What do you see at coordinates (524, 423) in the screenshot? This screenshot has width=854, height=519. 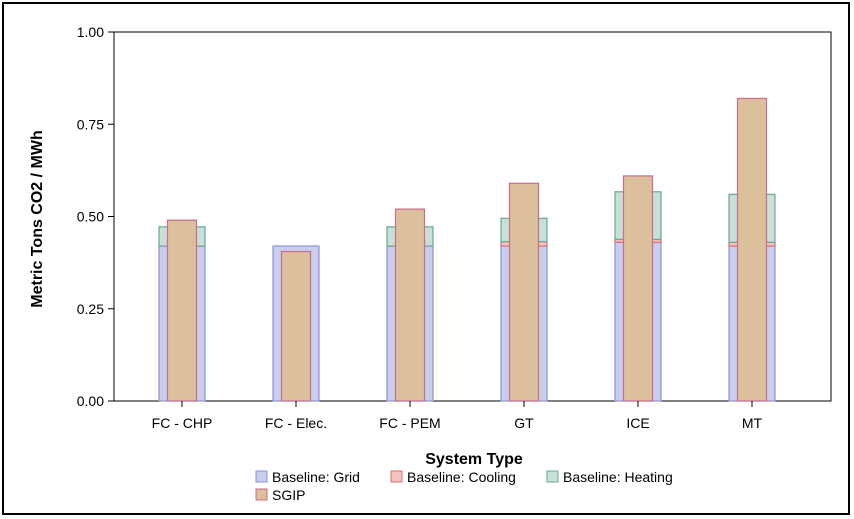 I see `x-tick-label: GT` at bounding box center [524, 423].